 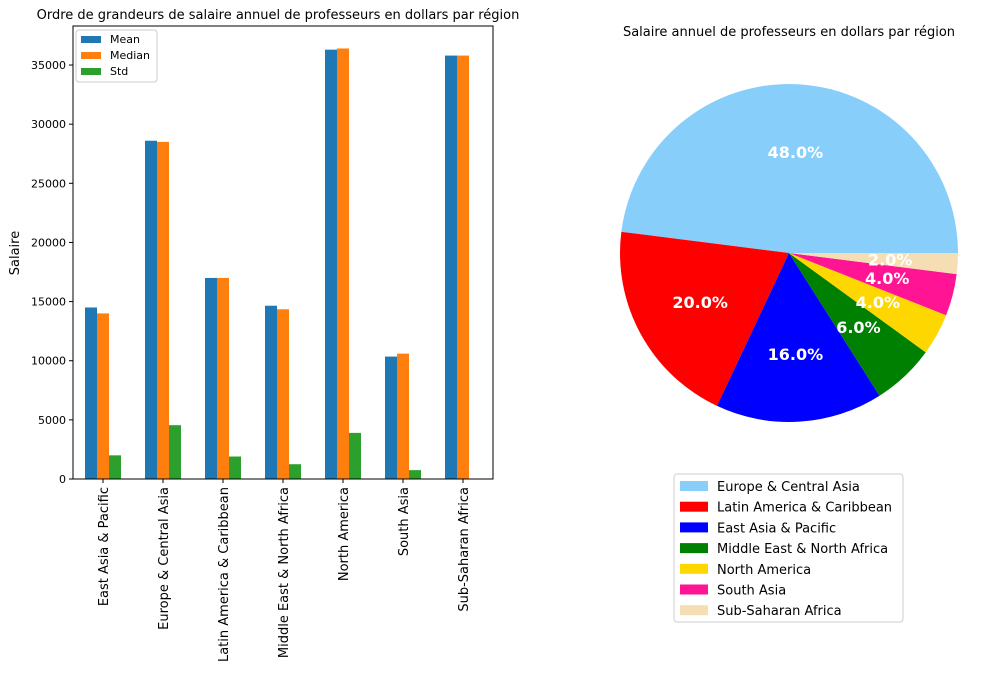 I want to click on legend-label: Middle East & North Africa, so click(x=802, y=549).